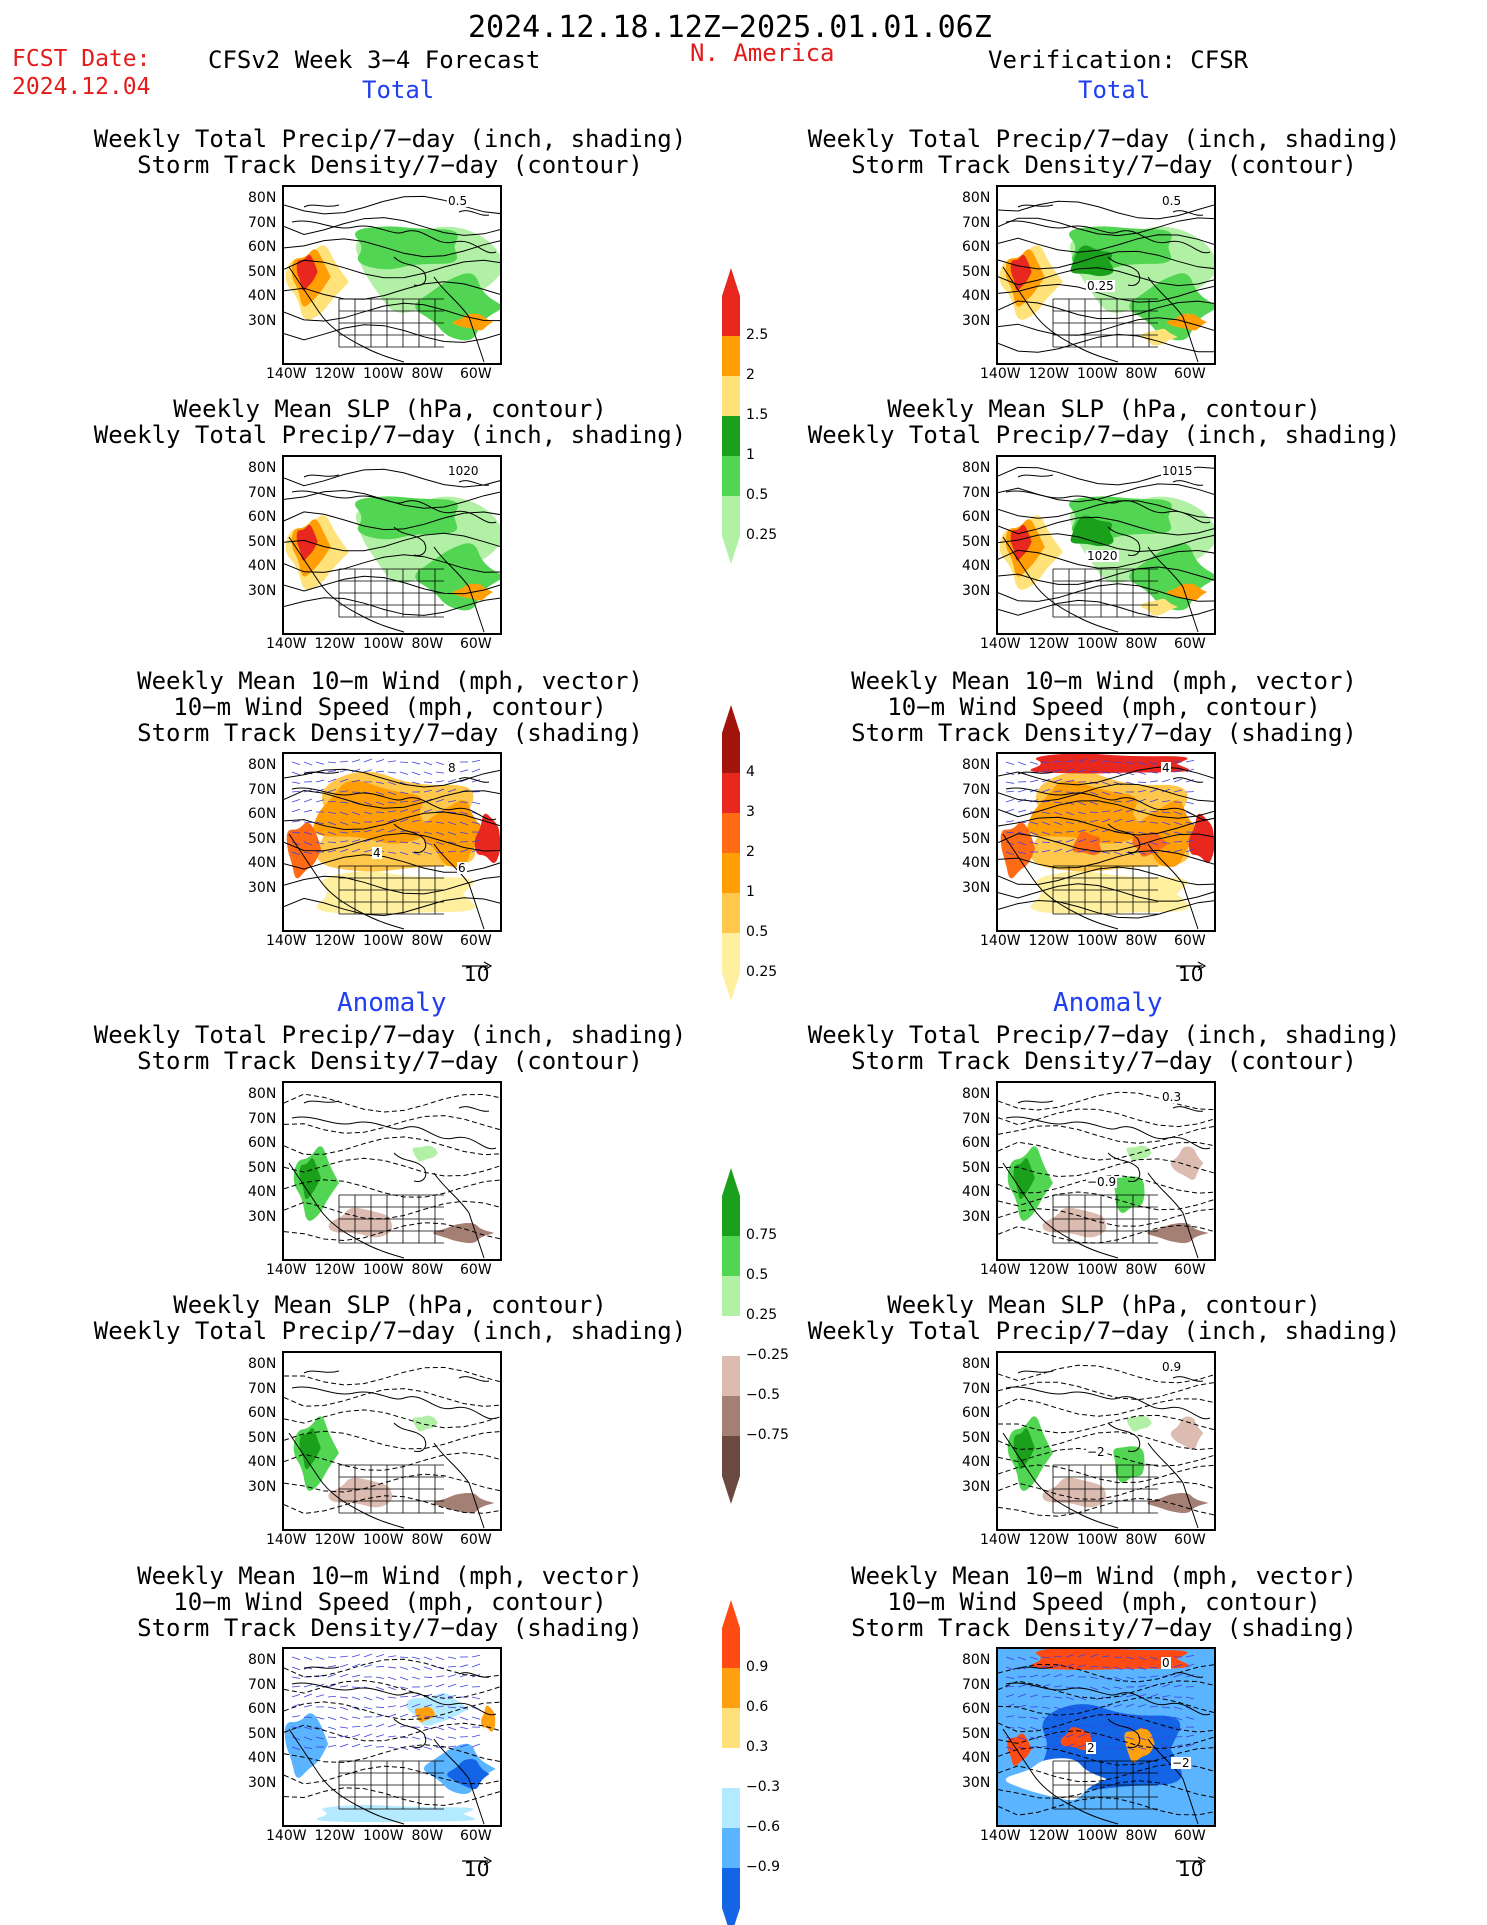  I want to click on verification-panel-4-lat-tick: 80N, so click(976, 1094).